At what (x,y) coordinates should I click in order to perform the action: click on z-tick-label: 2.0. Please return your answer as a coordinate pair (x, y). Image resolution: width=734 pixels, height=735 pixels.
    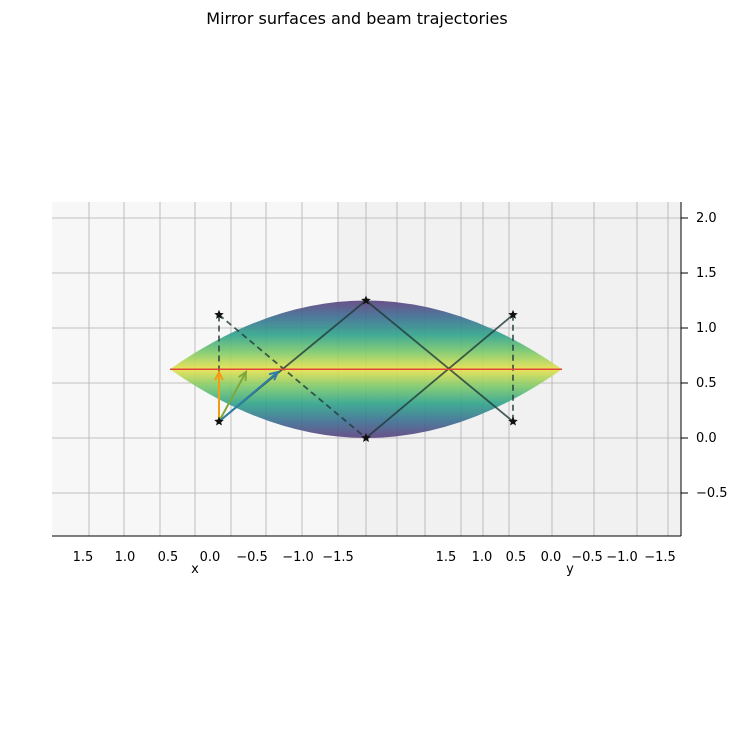
    Looking at the image, I should click on (706, 218).